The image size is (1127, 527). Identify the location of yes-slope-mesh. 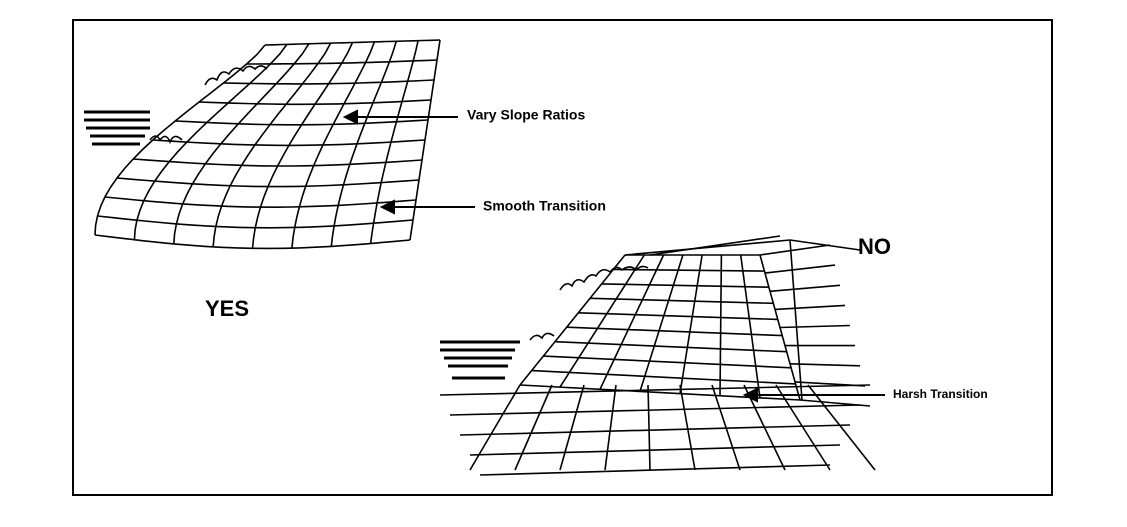
(267, 144).